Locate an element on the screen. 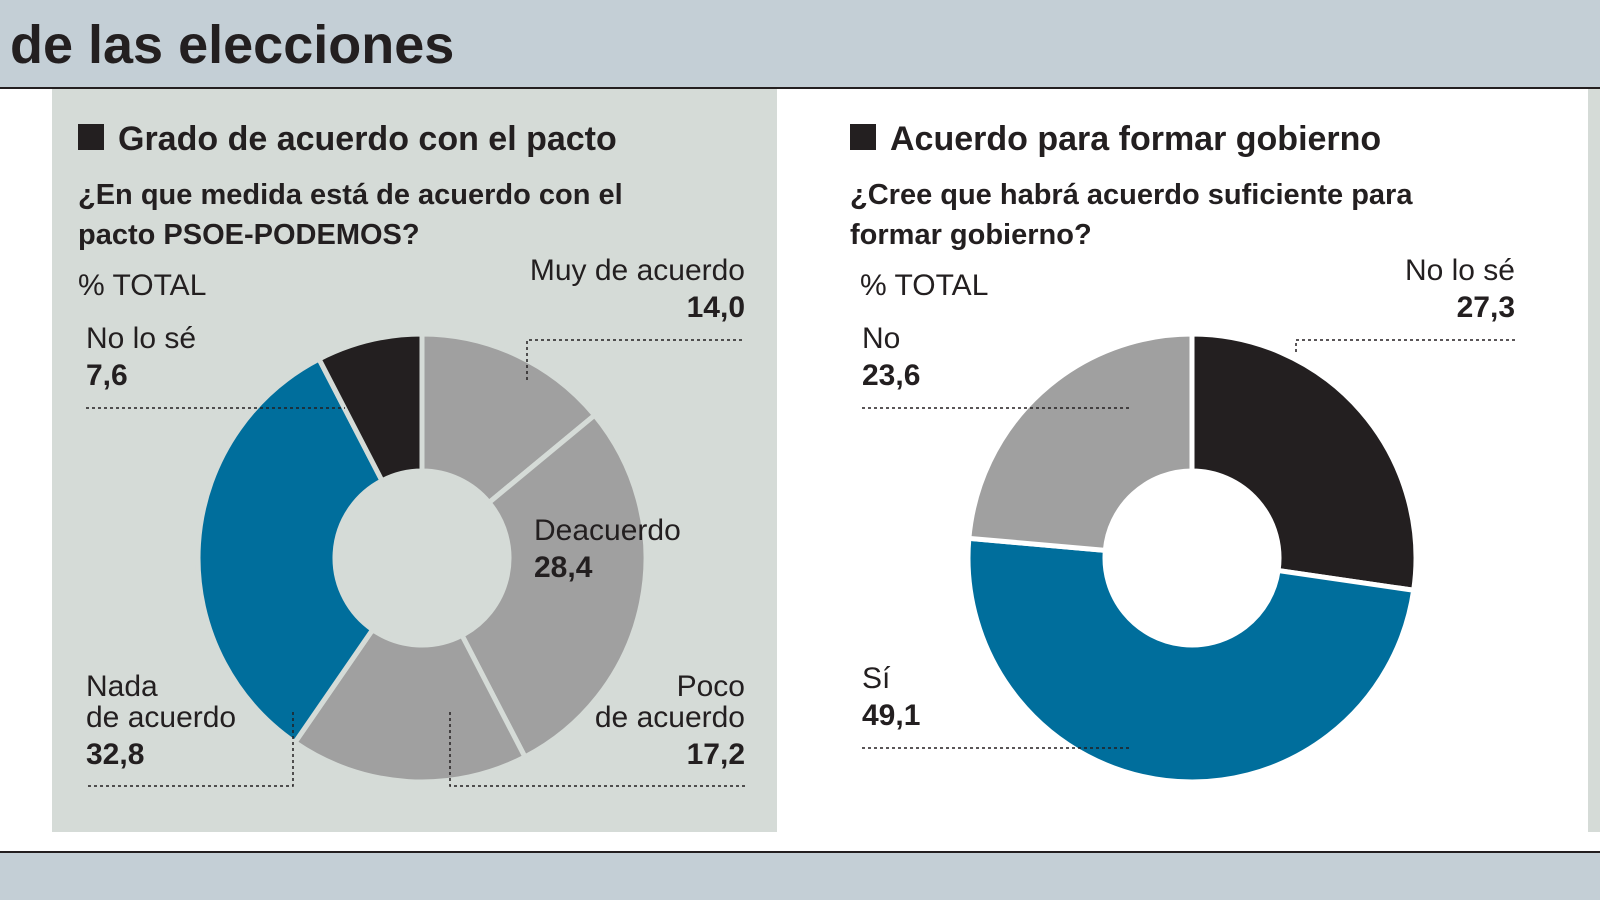 Image resolution: width=1600 pixels, height=900 pixels. slice-value: 32,8 is located at coordinates (115, 754).